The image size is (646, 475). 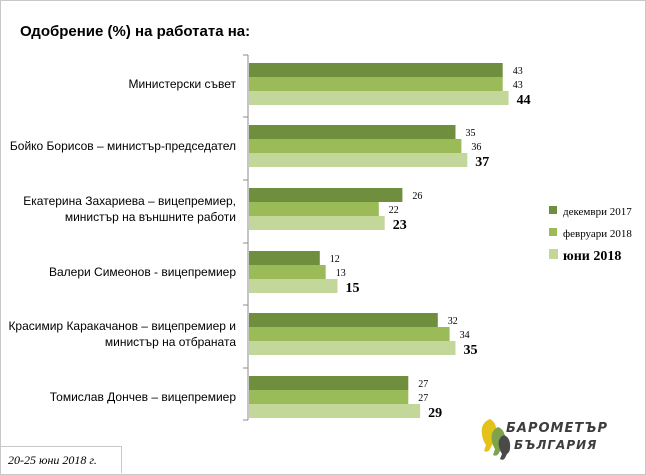 What do you see at coordinates (465, 335) in the screenshot?
I see `data-label: 34` at bounding box center [465, 335].